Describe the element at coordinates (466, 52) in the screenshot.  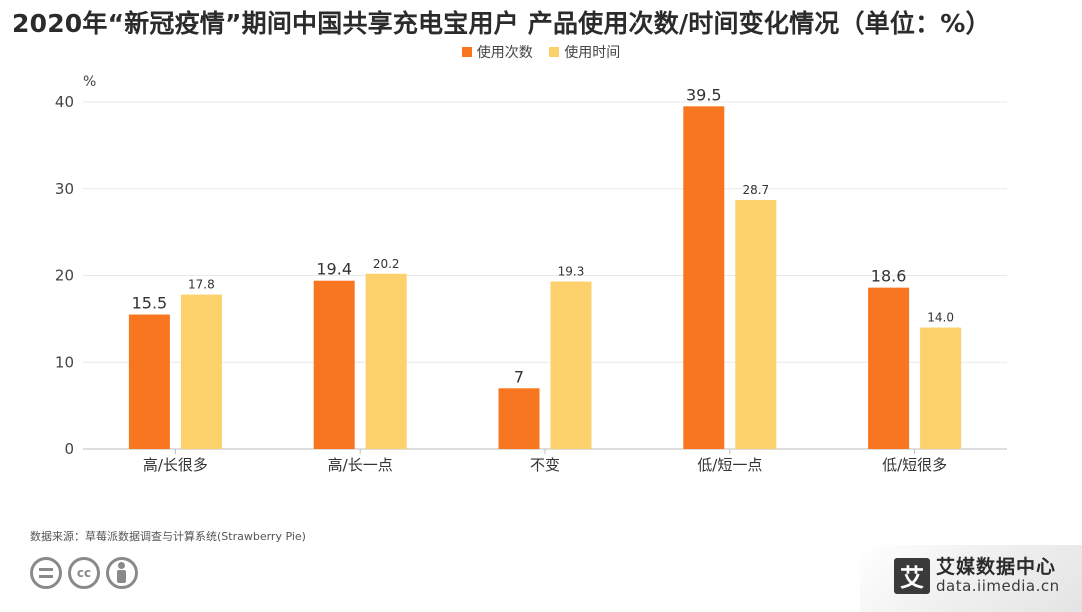
I see `legend-swatch-count` at that location.